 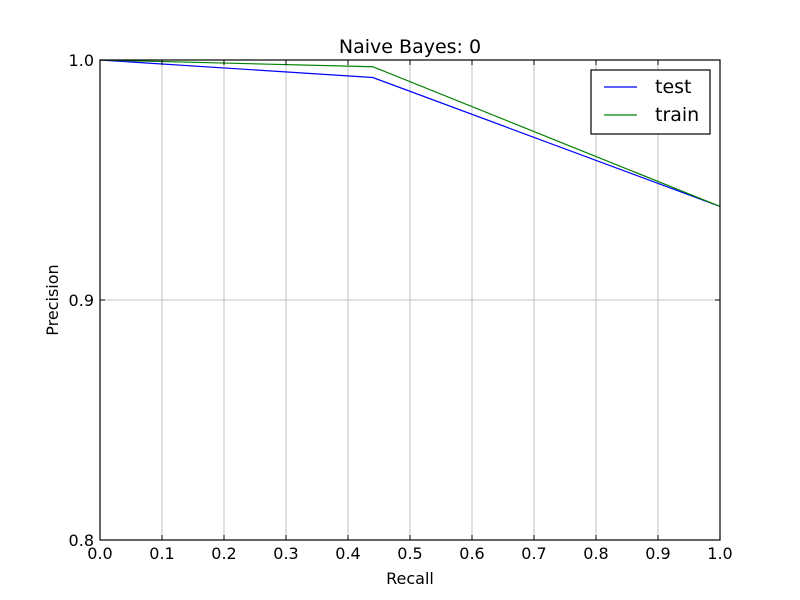 What do you see at coordinates (285, 553) in the screenshot?
I see `x-tick-label: 0.3` at bounding box center [285, 553].